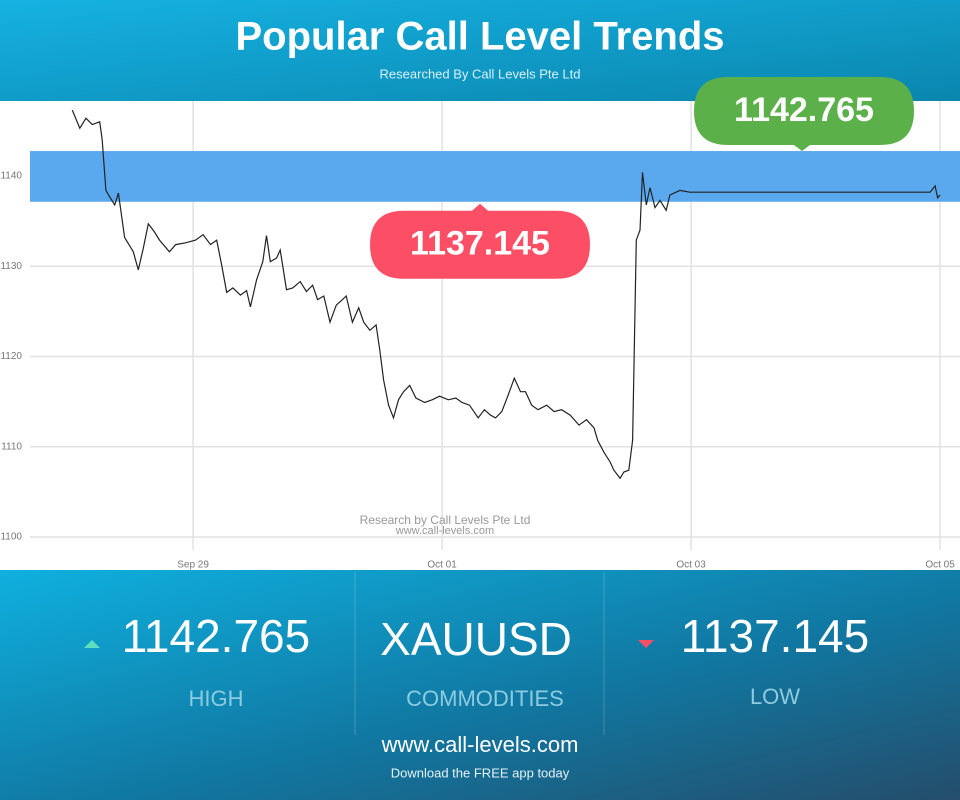  I want to click on high-value: 1142.765, so click(216, 636).